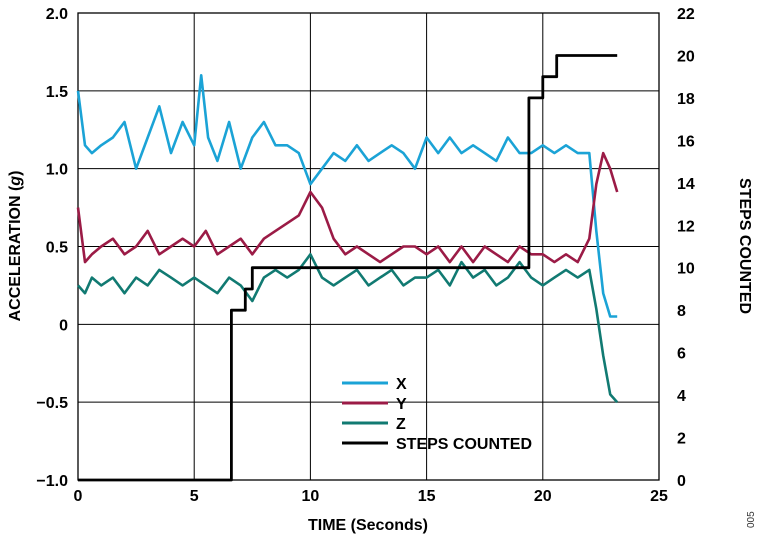 The width and height of the screenshot is (760, 539). What do you see at coordinates (686, 226) in the screenshot?
I see `y-right-tick-label: 12` at bounding box center [686, 226].